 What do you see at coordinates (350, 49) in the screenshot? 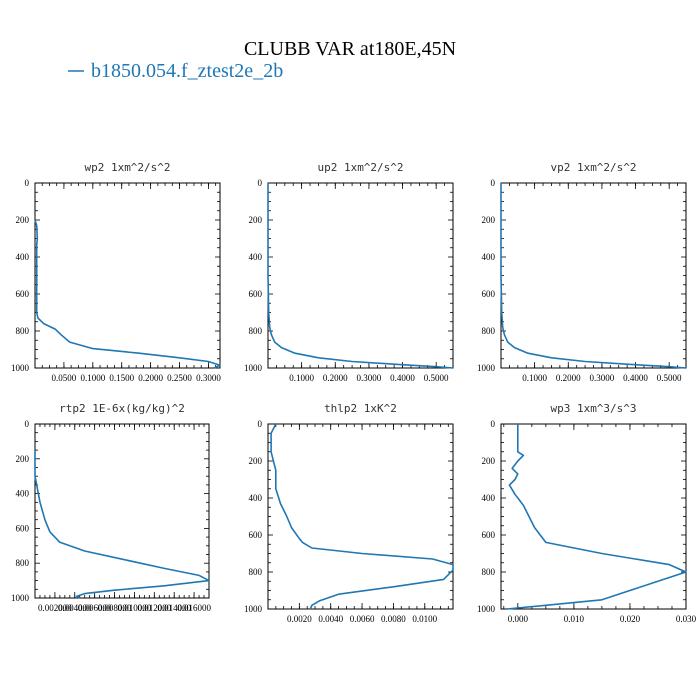
I see `figure-title: CLUBB VAR at180E,45N` at bounding box center [350, 49].